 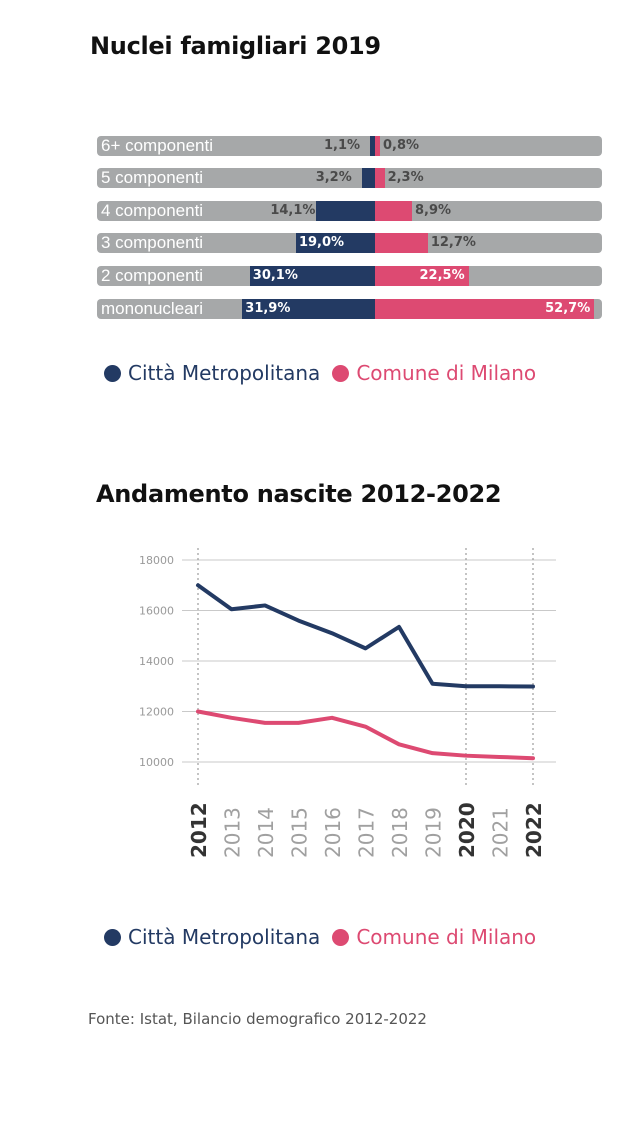 I want to click on y-tick-label: 14000, so click(x=156, y=661).